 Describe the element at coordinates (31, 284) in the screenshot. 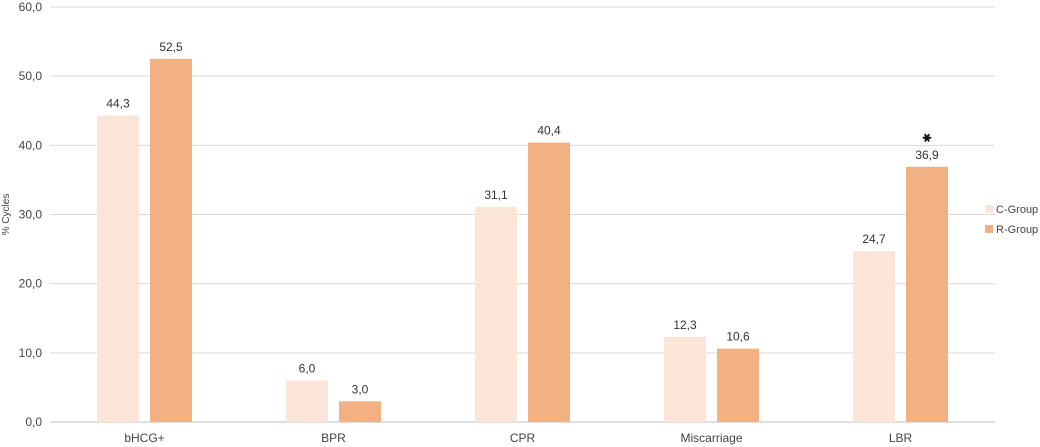

I see `y-tick-label: 20,0` at that location.